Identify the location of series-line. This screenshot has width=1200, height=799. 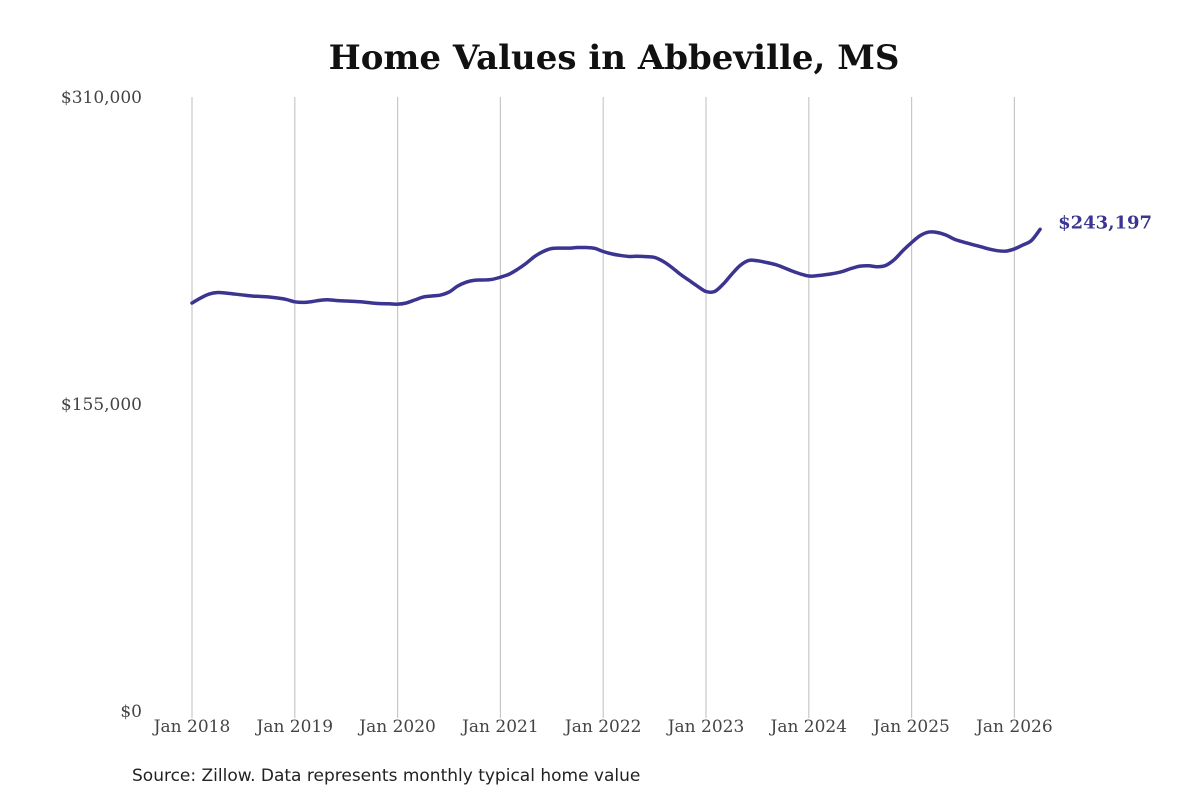
(616, 266).